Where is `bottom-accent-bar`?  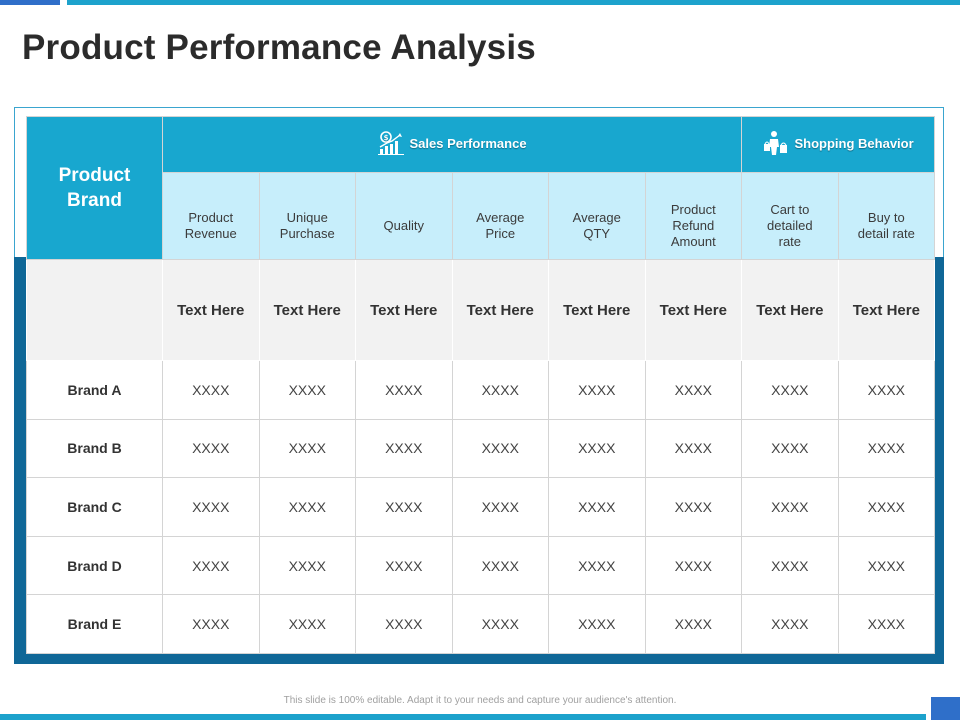
bottom-accent-bar is located at coordinates (463, 717).